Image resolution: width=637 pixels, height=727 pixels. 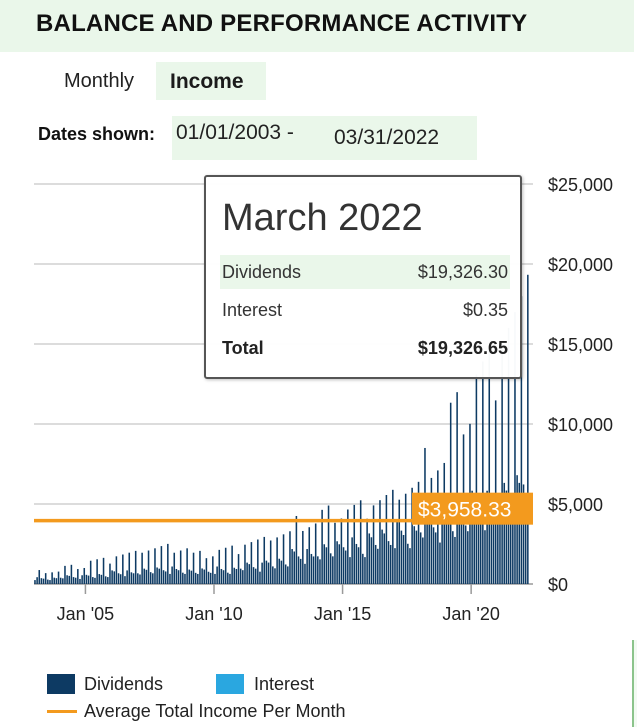 What do you see at coordinates (317, 26) in the screenshot?
I see `title-bar` at bounding box center [317, 26].